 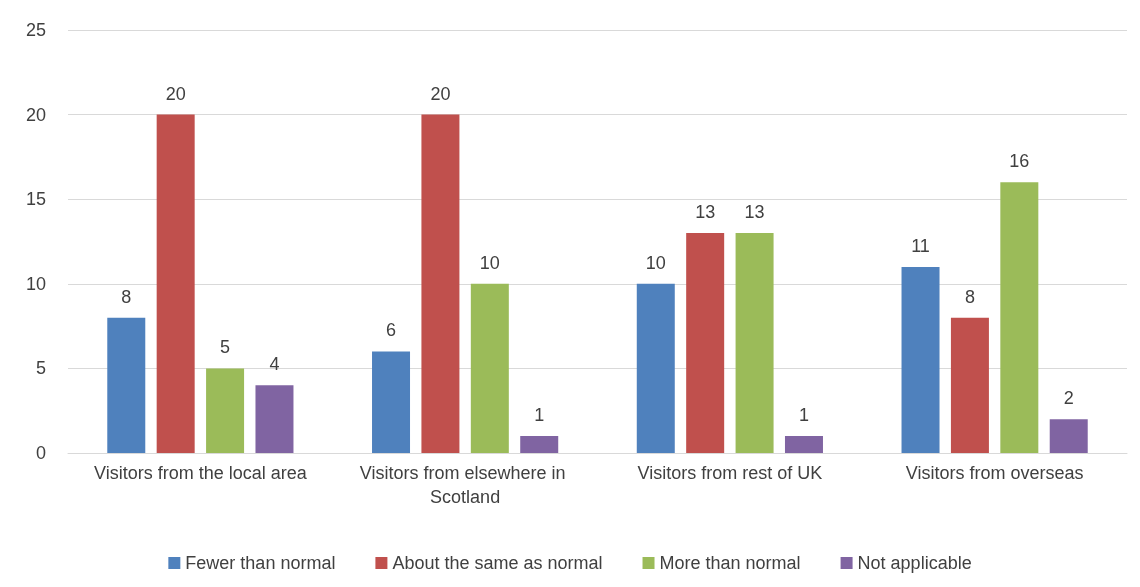 I want to click on data-label: 4, so click(x=274, y=364).